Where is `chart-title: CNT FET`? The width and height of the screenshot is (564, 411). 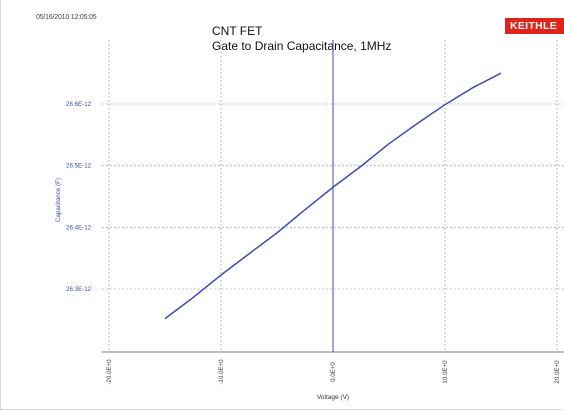
chart-title: CNT FET is located at coordinates (237, 31).